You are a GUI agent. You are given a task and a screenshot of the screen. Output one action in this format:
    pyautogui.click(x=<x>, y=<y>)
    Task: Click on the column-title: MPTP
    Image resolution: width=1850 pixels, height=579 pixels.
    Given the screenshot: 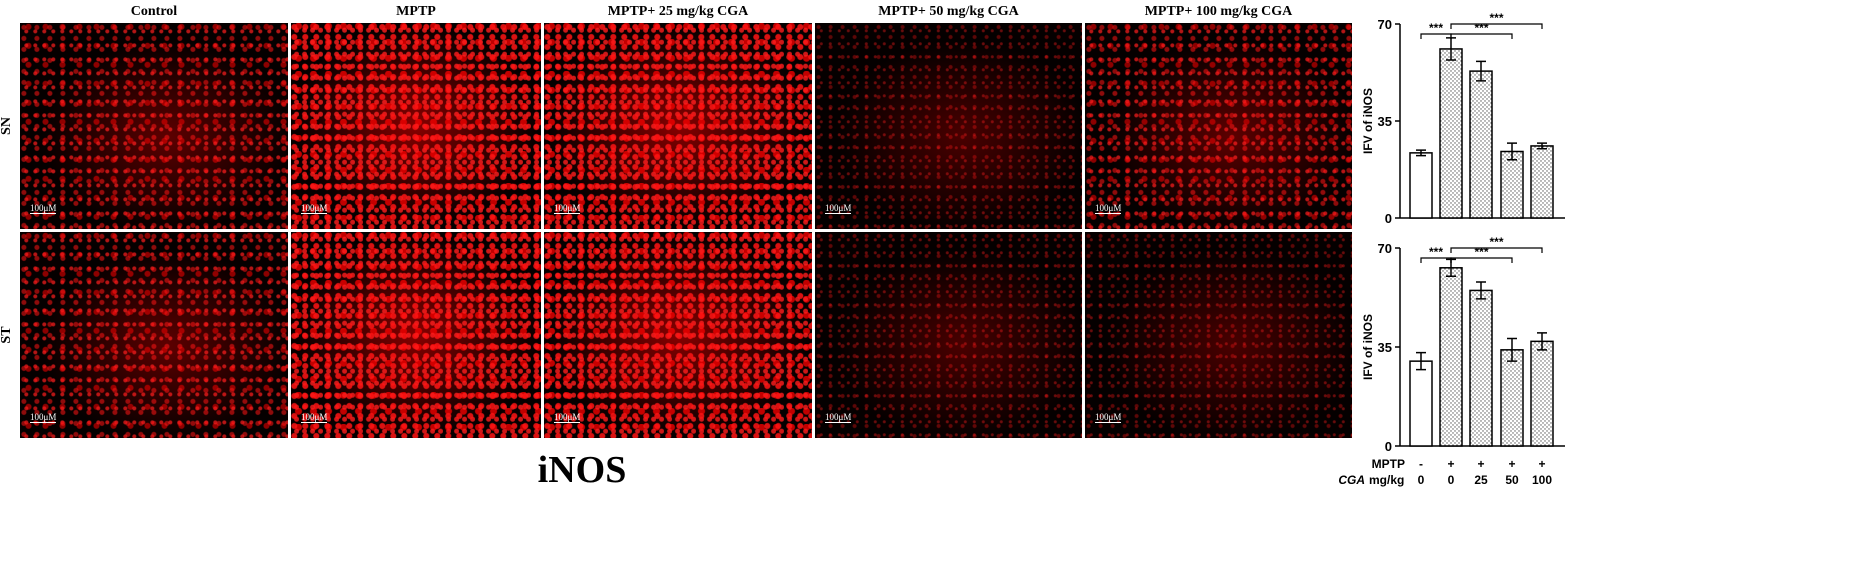 What is the action you would take?
    pyautogui.click(x=416, y=11)
    